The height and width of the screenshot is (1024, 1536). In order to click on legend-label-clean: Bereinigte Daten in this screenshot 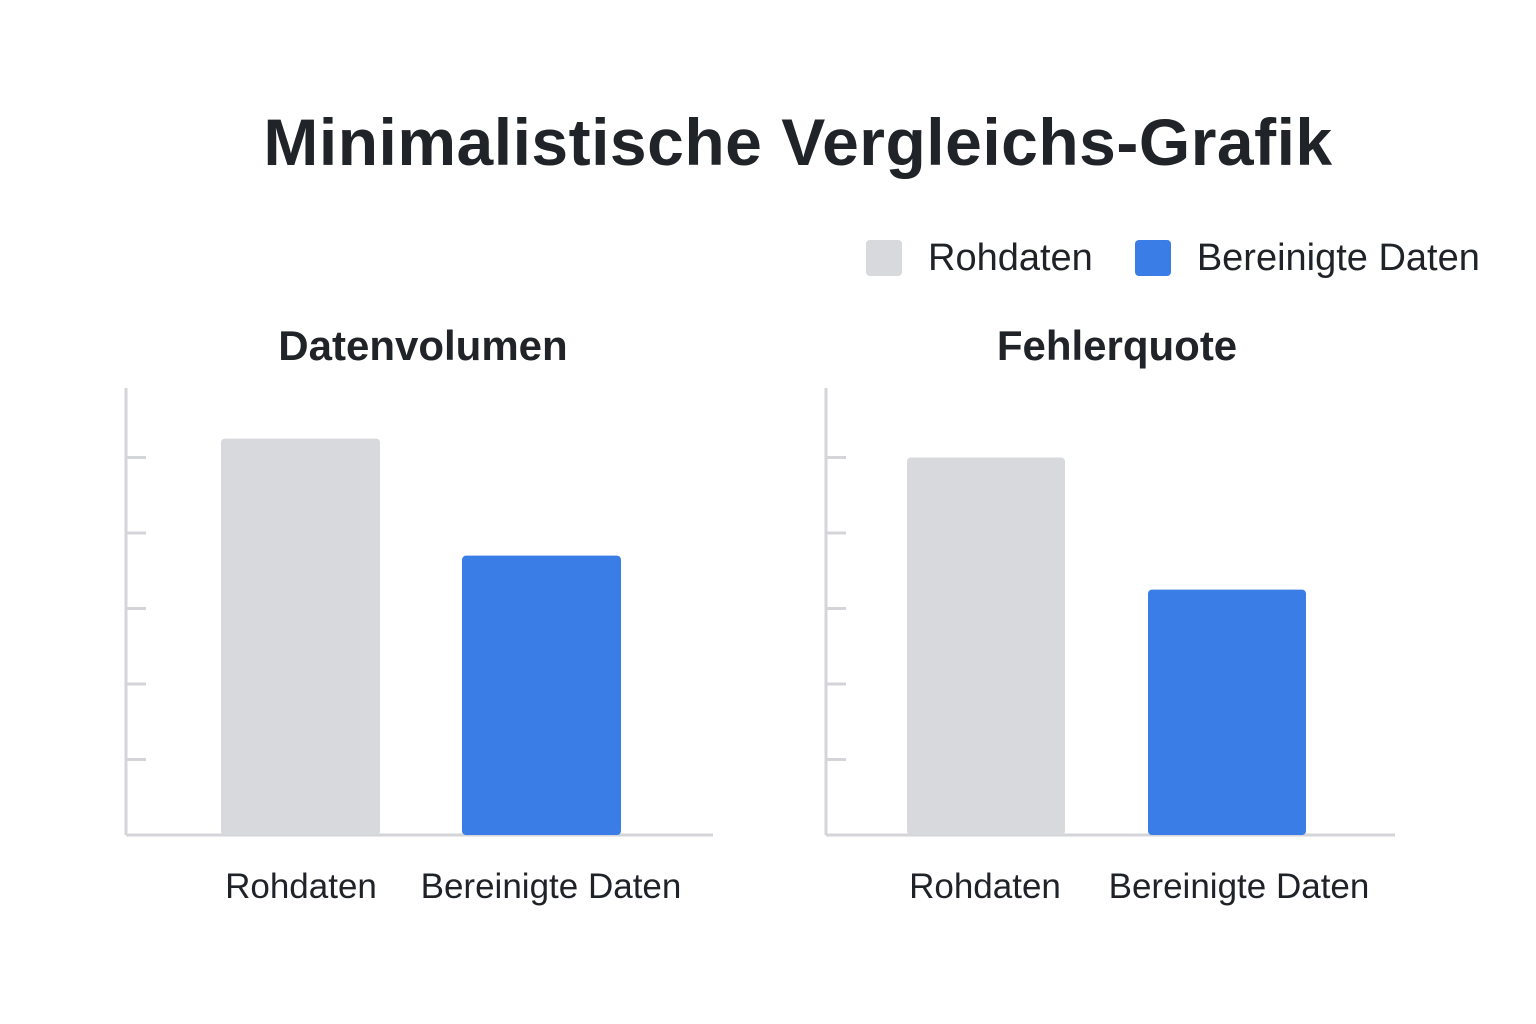, I will do `click(1338, 257)`.